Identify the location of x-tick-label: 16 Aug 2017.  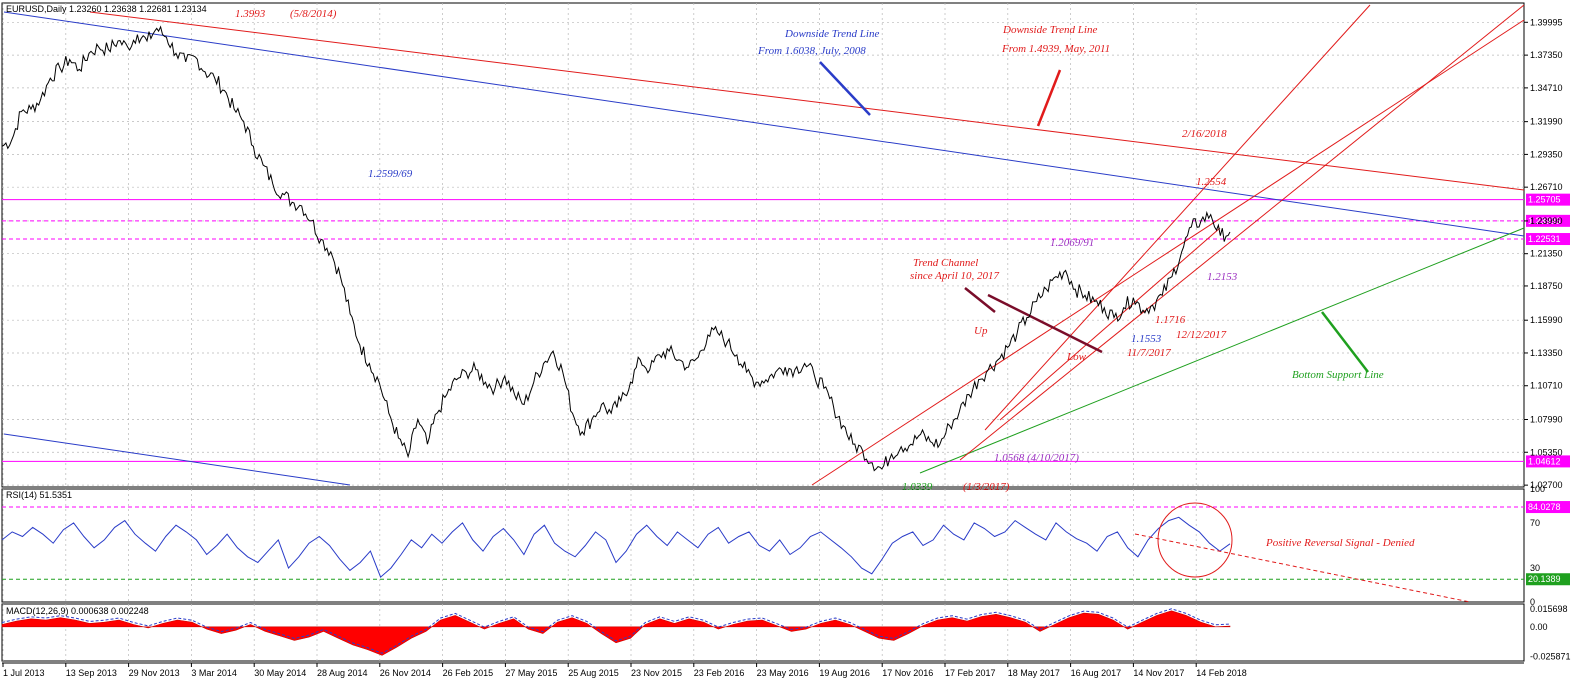
(1096, 673).